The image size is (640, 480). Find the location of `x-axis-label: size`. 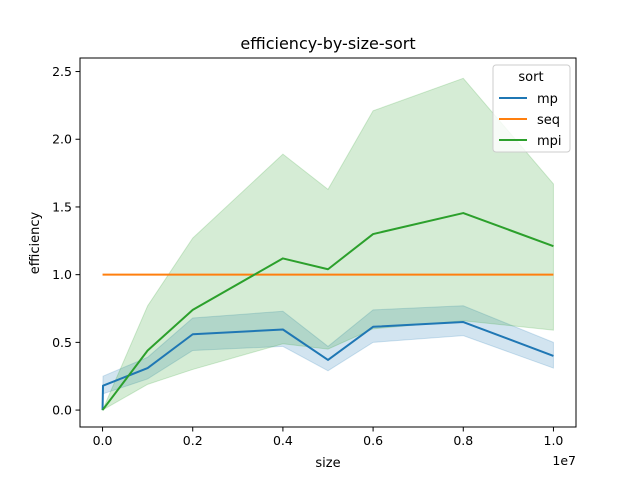

x-axis-label: size is located at coordinates (327, 463).